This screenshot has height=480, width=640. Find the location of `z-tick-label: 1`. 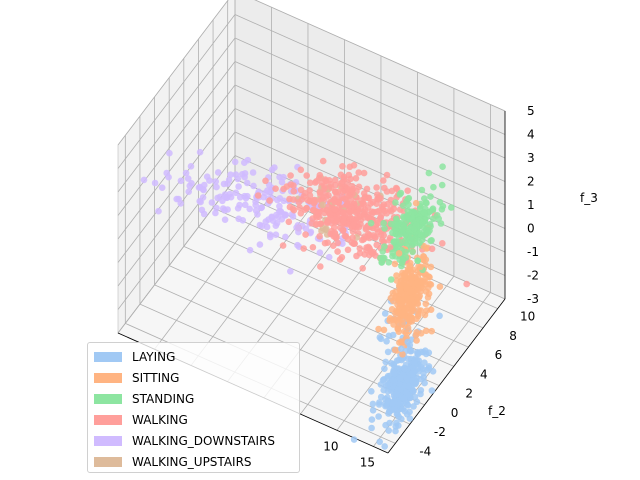

z-tick-label: 1 is located at coordinates (531, 205).